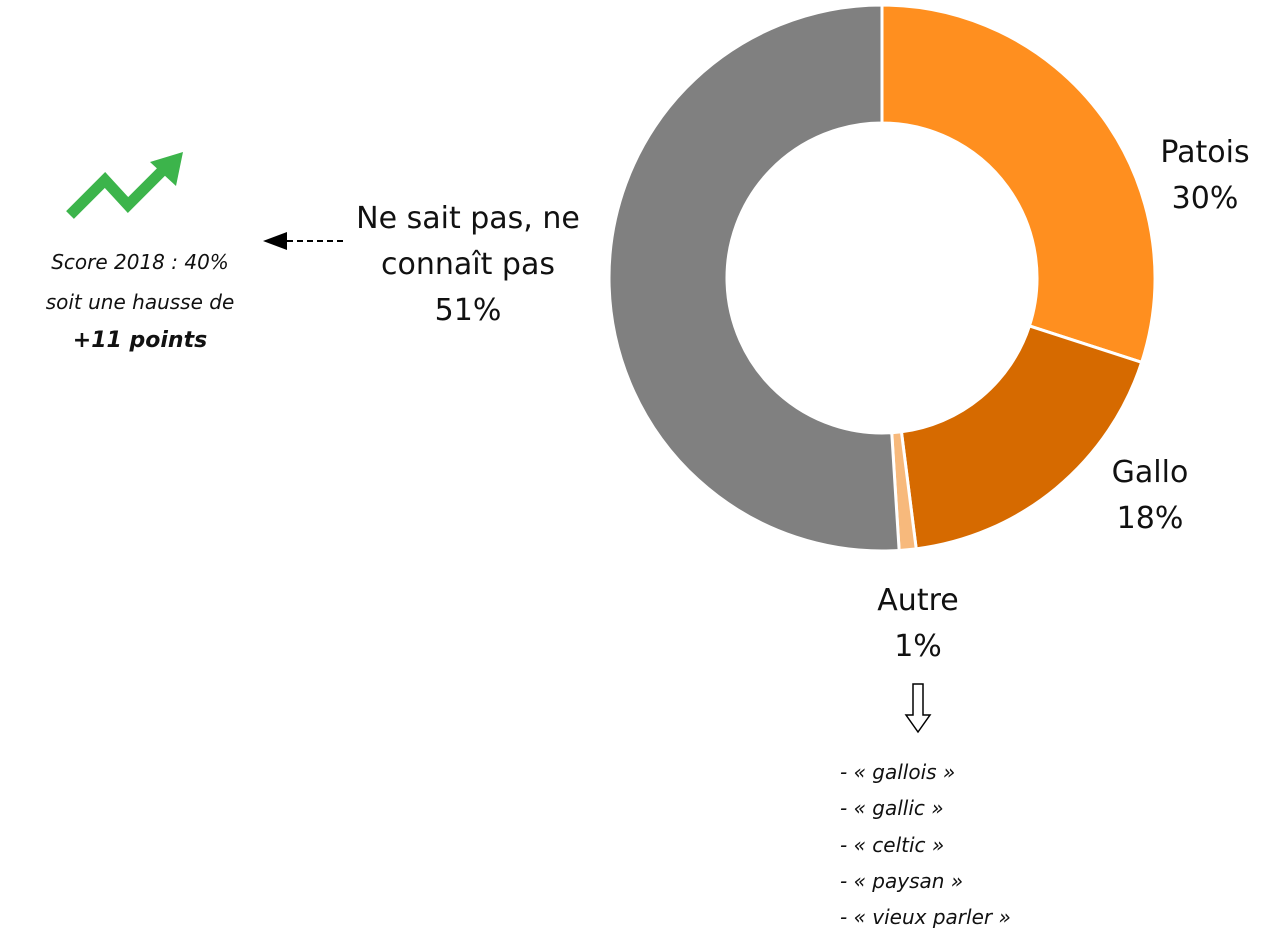 Image resolution: width=1266 pixels, height=938 pixels. Describe the element at coordinates (140, 302) in the screenshot. I see `annotation: soit une hausse de` at that location.